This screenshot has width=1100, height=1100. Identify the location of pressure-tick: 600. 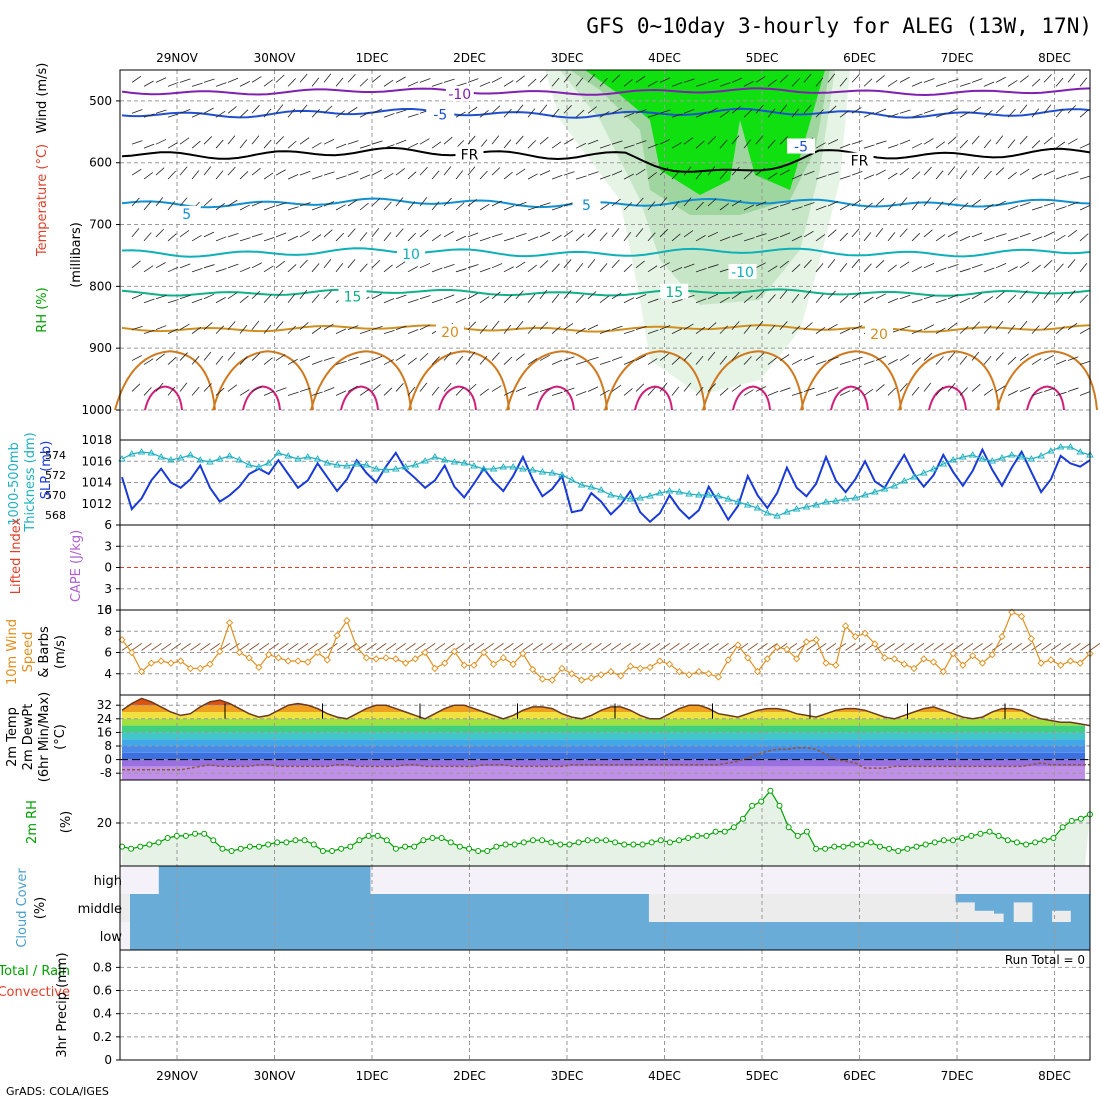
(100, 163).